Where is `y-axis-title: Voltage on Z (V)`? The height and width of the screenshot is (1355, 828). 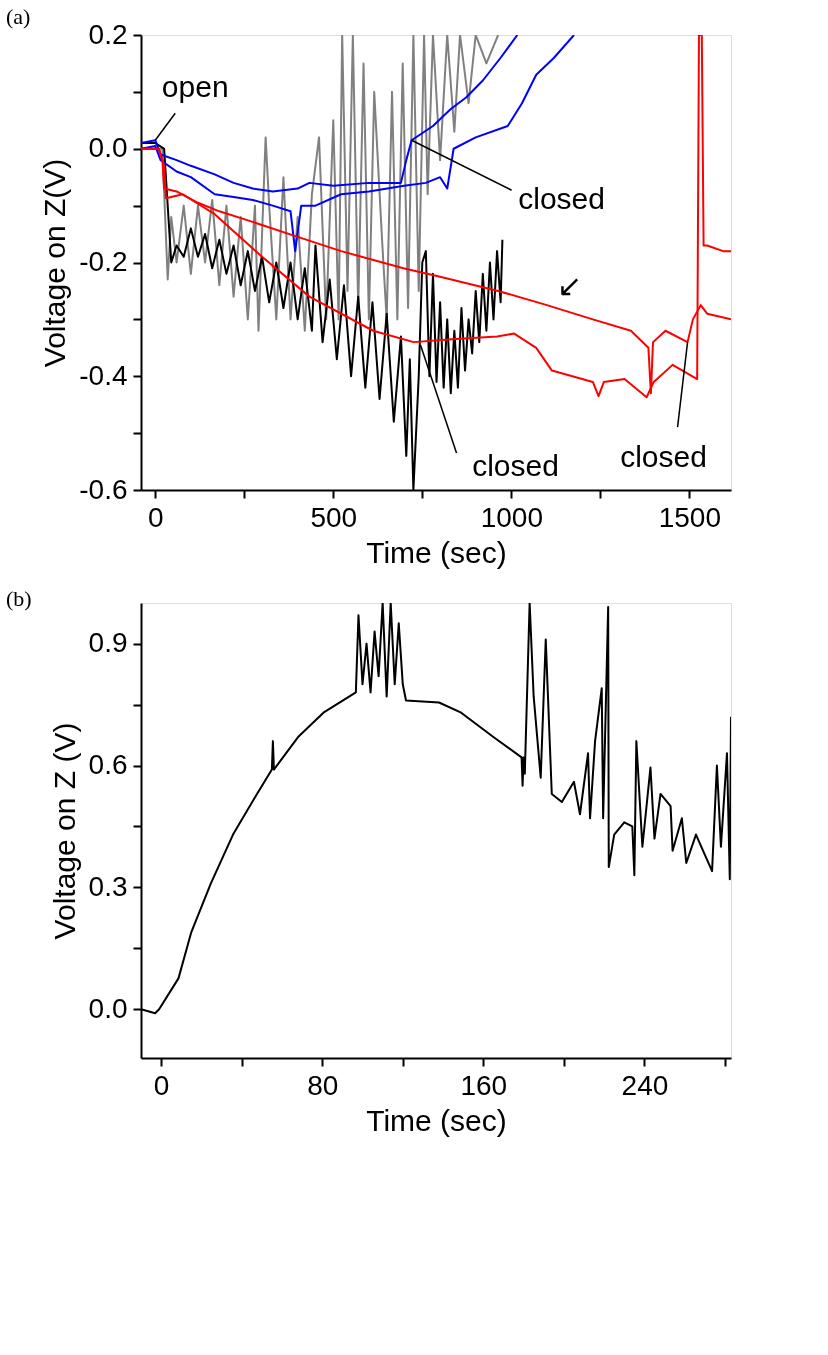
y-axis-title: Voltage on Z (V) is located at coordinates (64, 831).